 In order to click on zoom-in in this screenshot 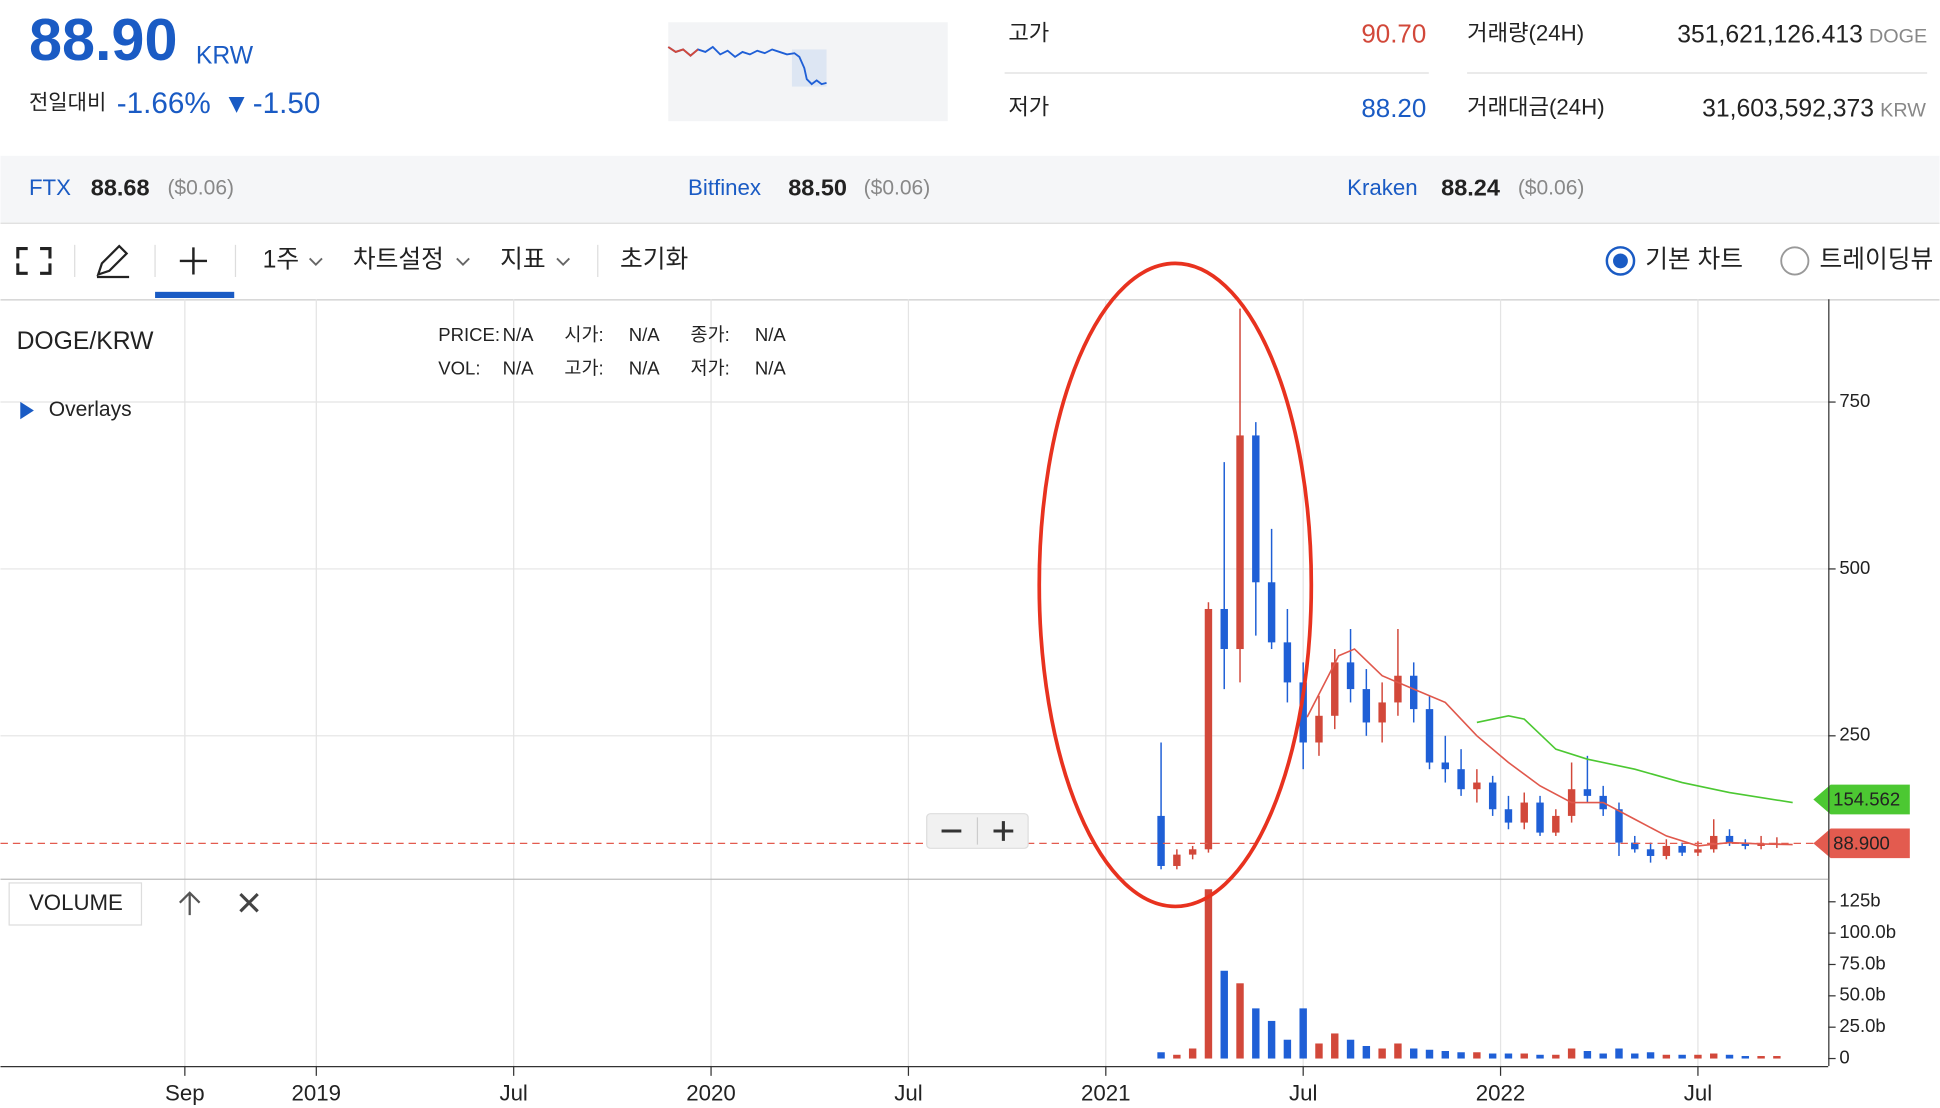, I will do `click(1003, 831)`.